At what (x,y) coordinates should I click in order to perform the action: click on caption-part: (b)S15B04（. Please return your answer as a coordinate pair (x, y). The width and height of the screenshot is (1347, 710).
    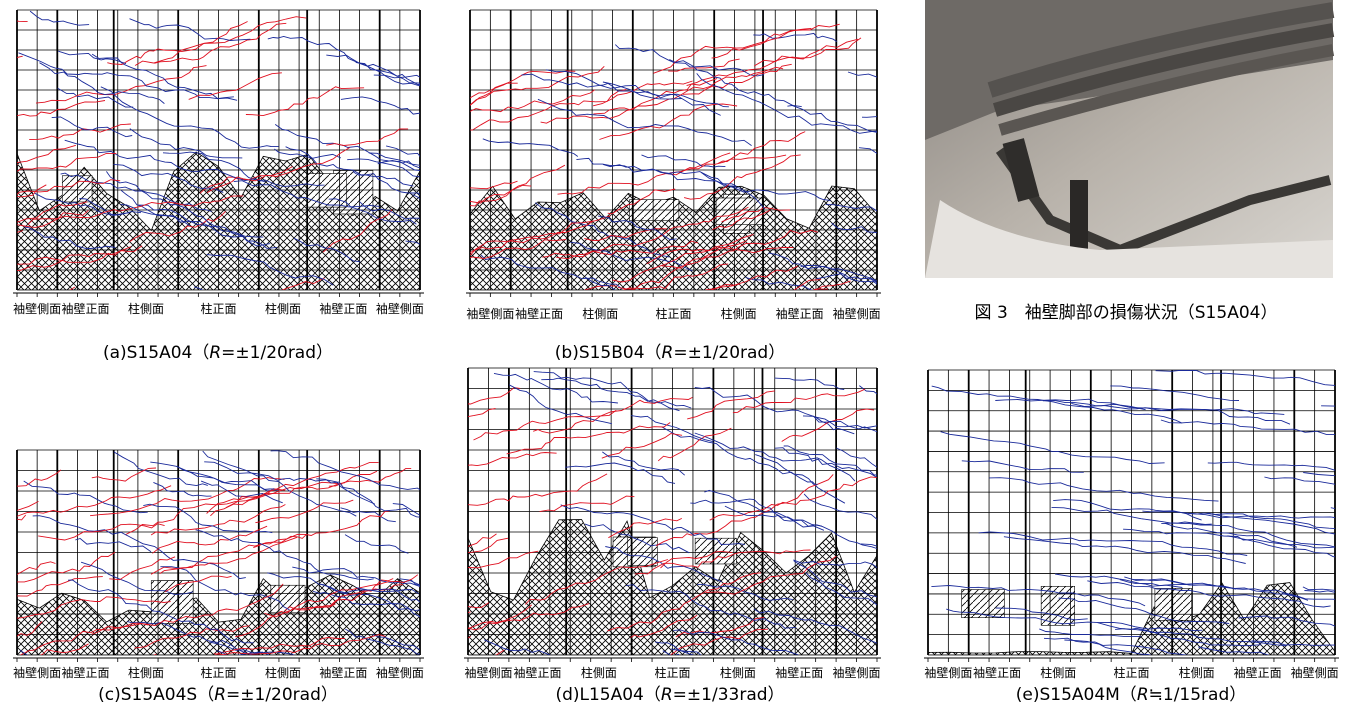
    Looking at the image, I should click on (608, 353).